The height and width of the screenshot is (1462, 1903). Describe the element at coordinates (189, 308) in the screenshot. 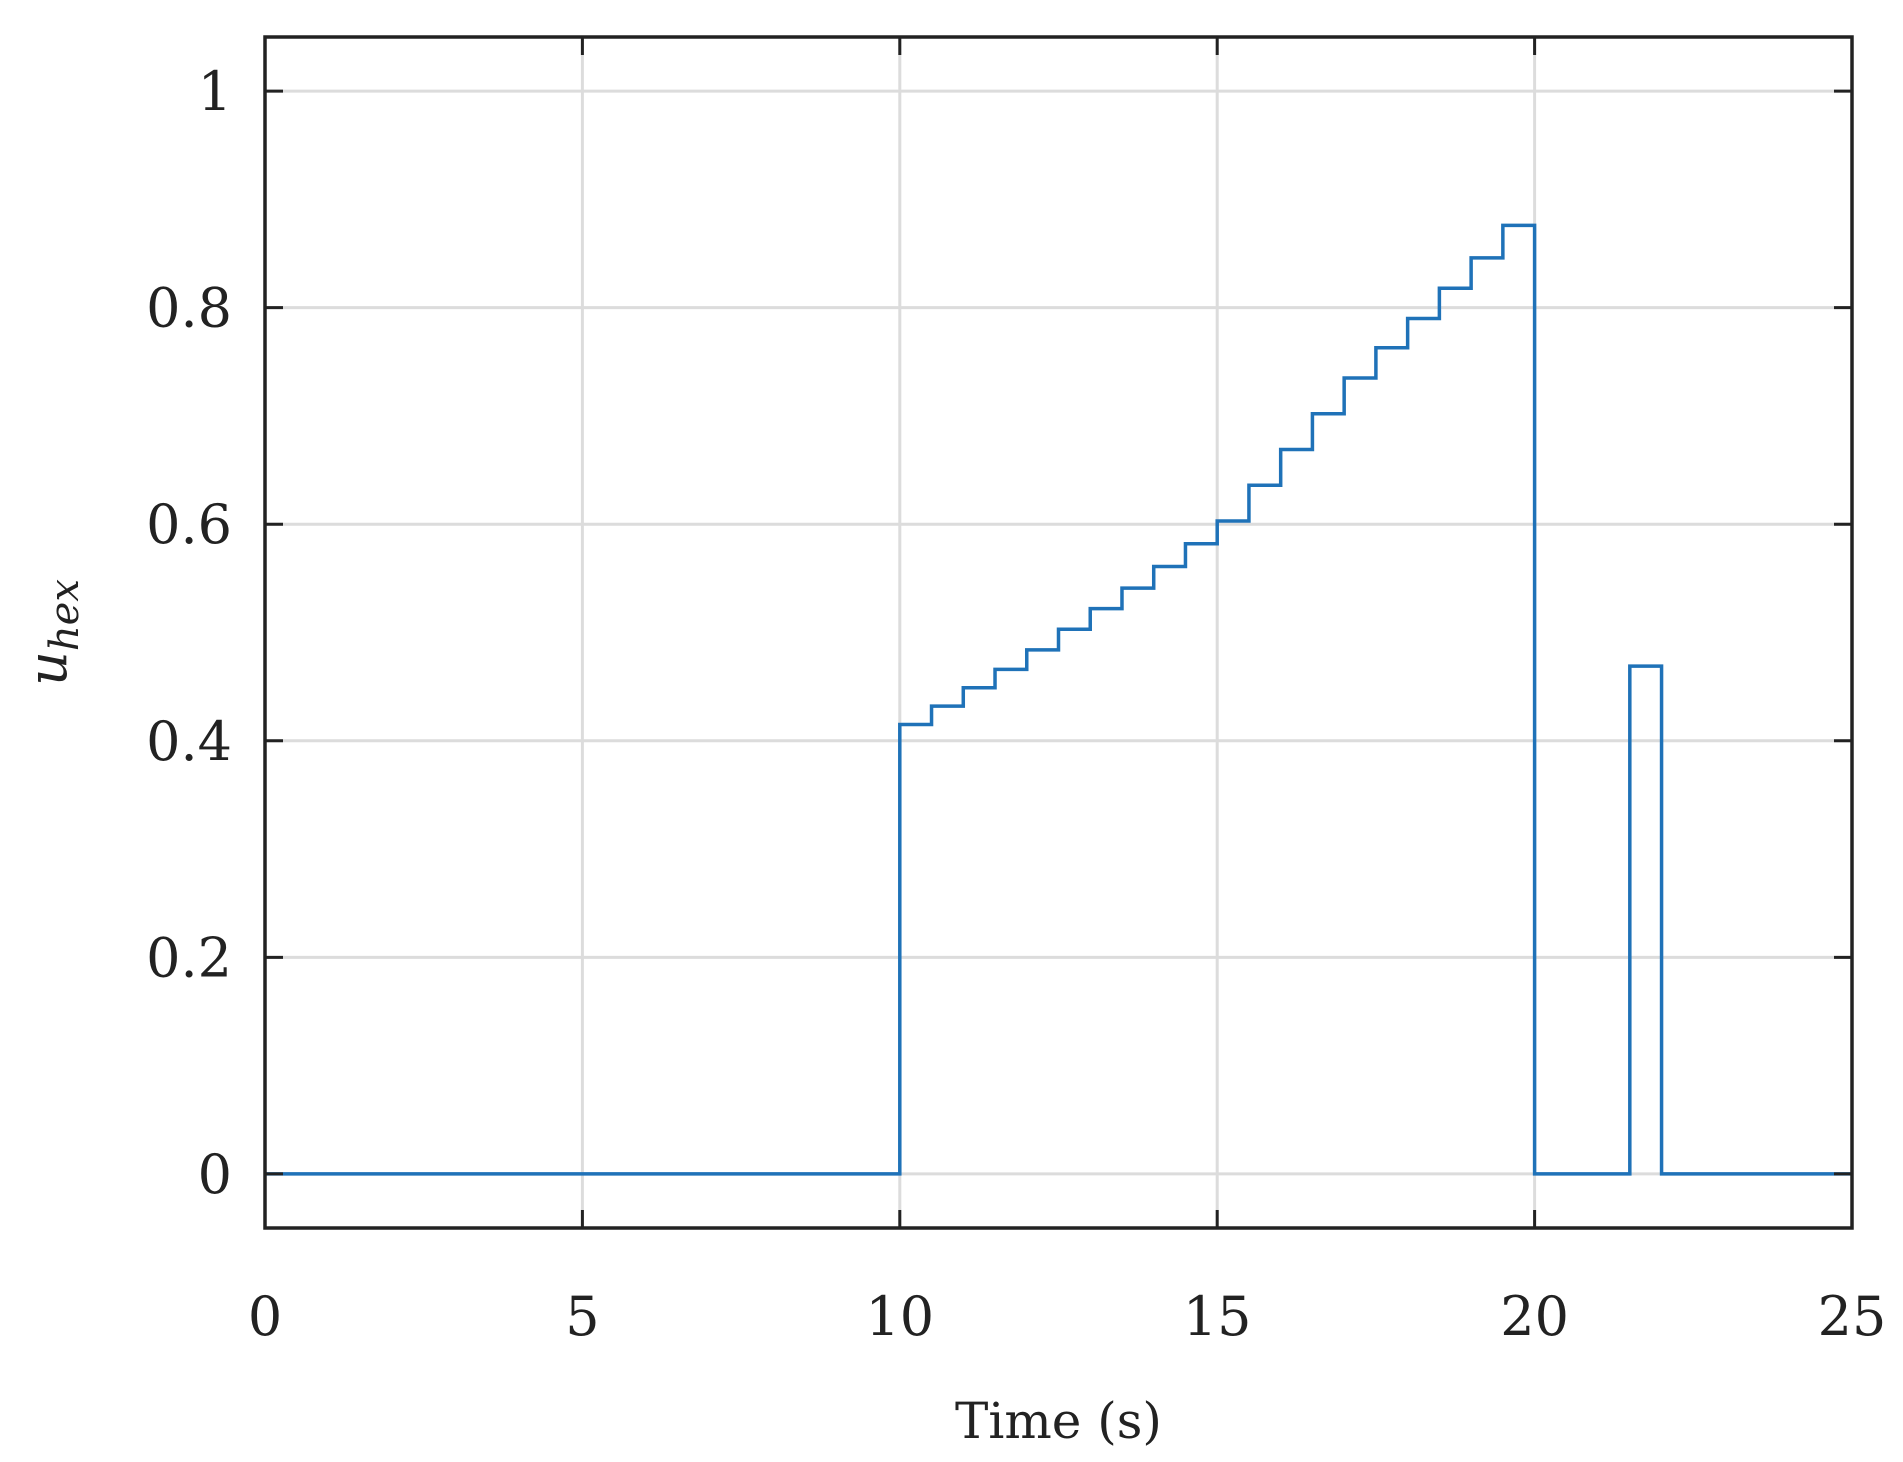

I see `y-tick-label: 0.8` at that location.